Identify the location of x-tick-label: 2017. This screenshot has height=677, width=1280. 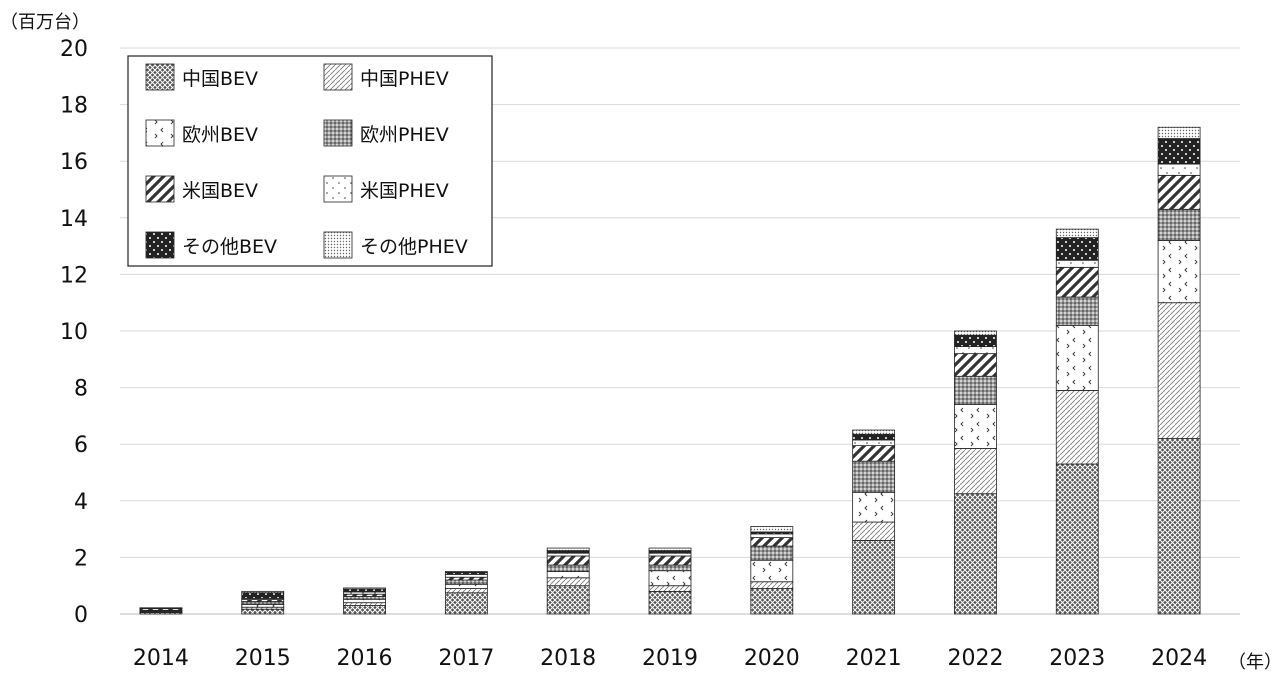
(466, 658).